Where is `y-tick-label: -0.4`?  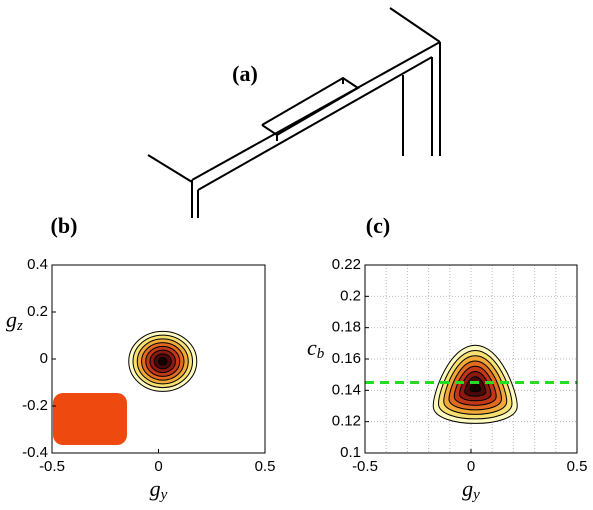
y-tick-label: -0.4 is located at coordinates (35, 452).